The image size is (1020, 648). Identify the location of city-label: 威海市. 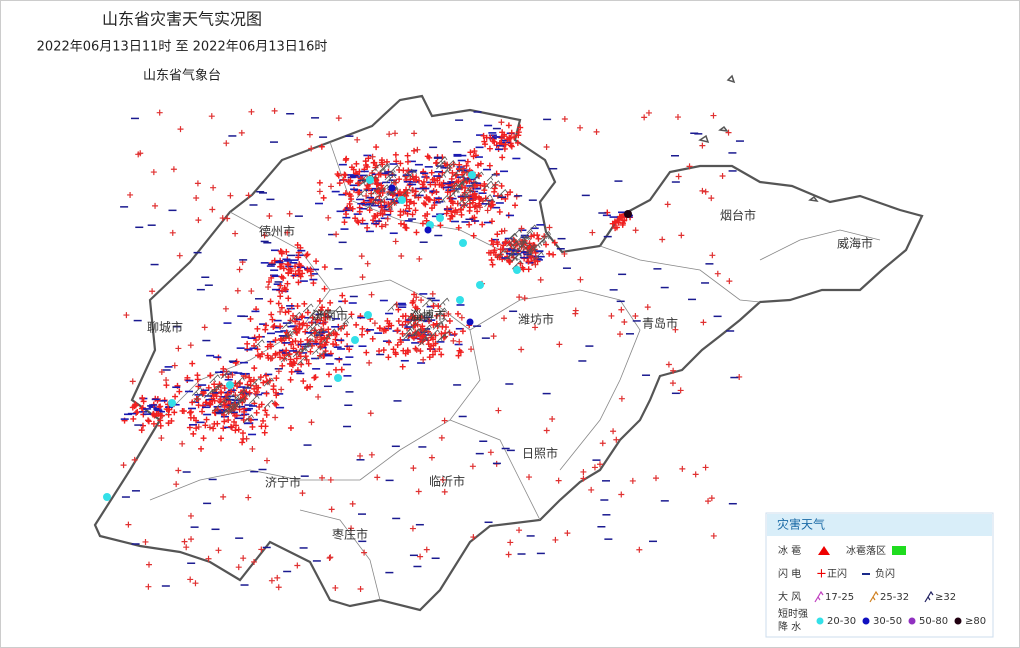
(855, 243).